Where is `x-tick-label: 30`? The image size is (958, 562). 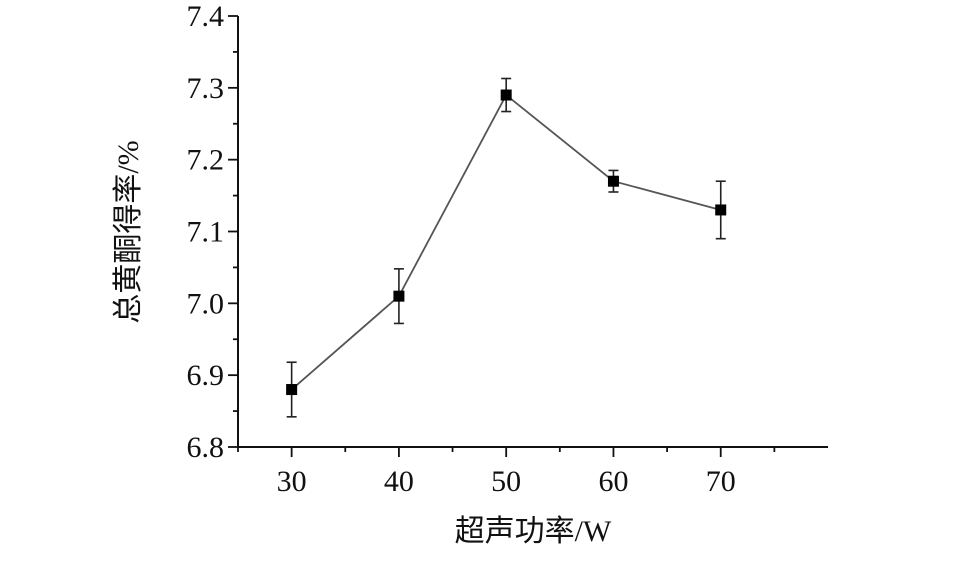 x-tick-label: 30 is located at coordinates (292, 481).